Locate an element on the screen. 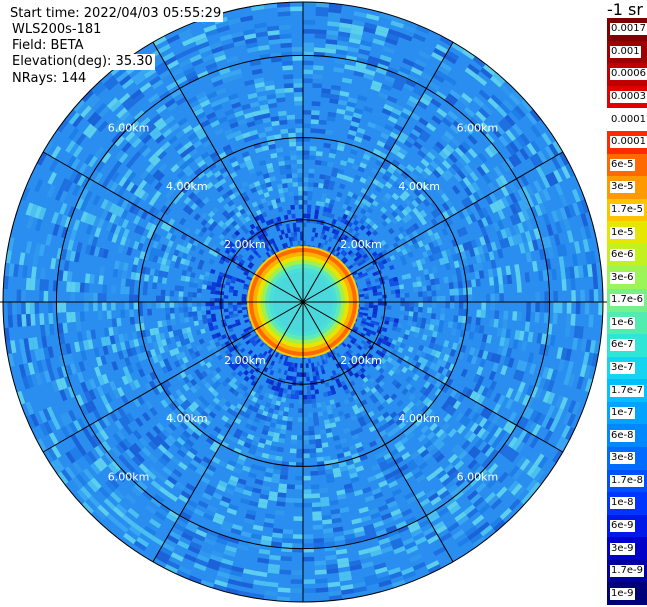 The height and width of the screenshot is (607, 647). colorbar-level-label: 1.7e-9 is located at coordinates (627, 571).